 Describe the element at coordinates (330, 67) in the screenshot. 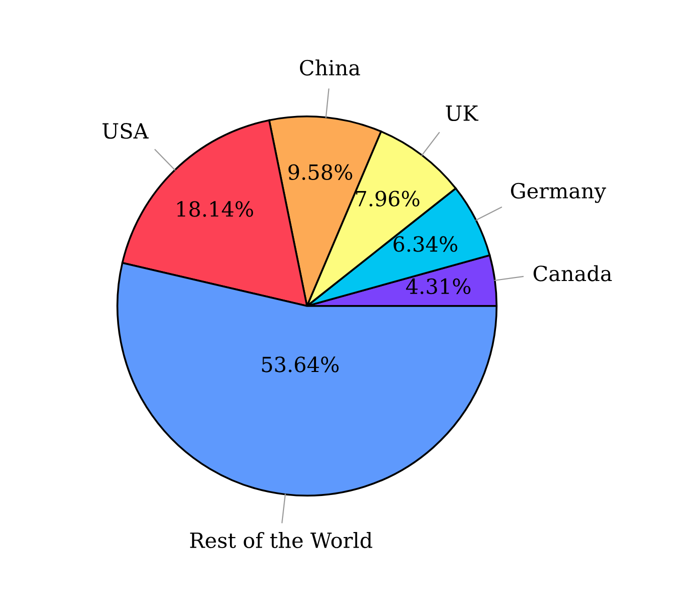

I see `slice-label: China` at that location.